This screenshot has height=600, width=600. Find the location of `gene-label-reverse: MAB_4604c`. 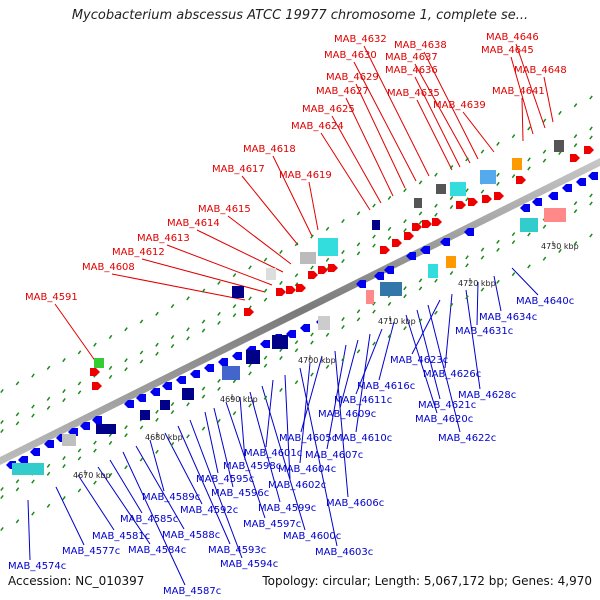

gene-label-reverse: MAB_4604c is located at coordinates (307, 469).